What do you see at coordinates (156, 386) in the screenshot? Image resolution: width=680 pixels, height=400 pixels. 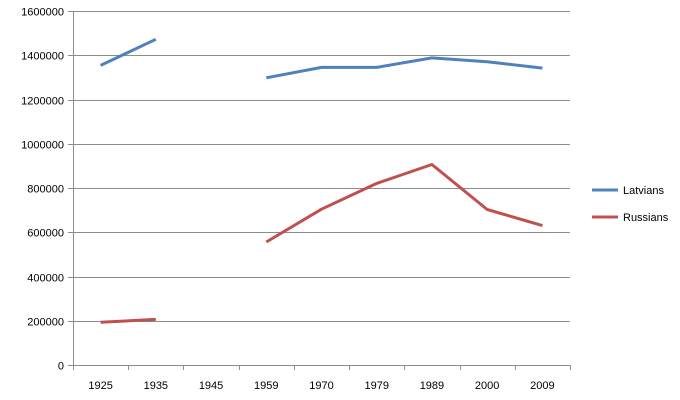 I see `x-tick-label: 1935` at bounding box center [156, 386].